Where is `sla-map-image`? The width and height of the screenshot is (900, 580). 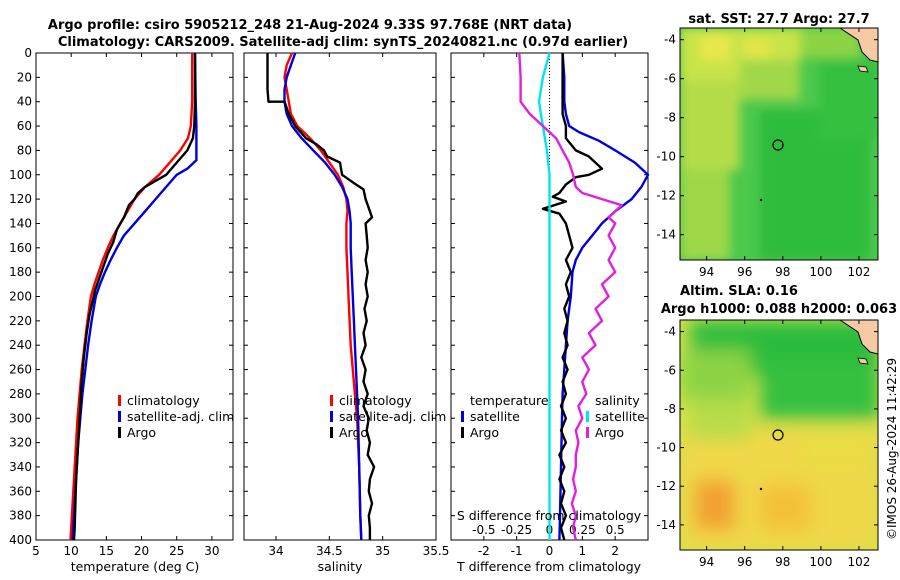
sla-map-image is located at coordinates (779, 435).